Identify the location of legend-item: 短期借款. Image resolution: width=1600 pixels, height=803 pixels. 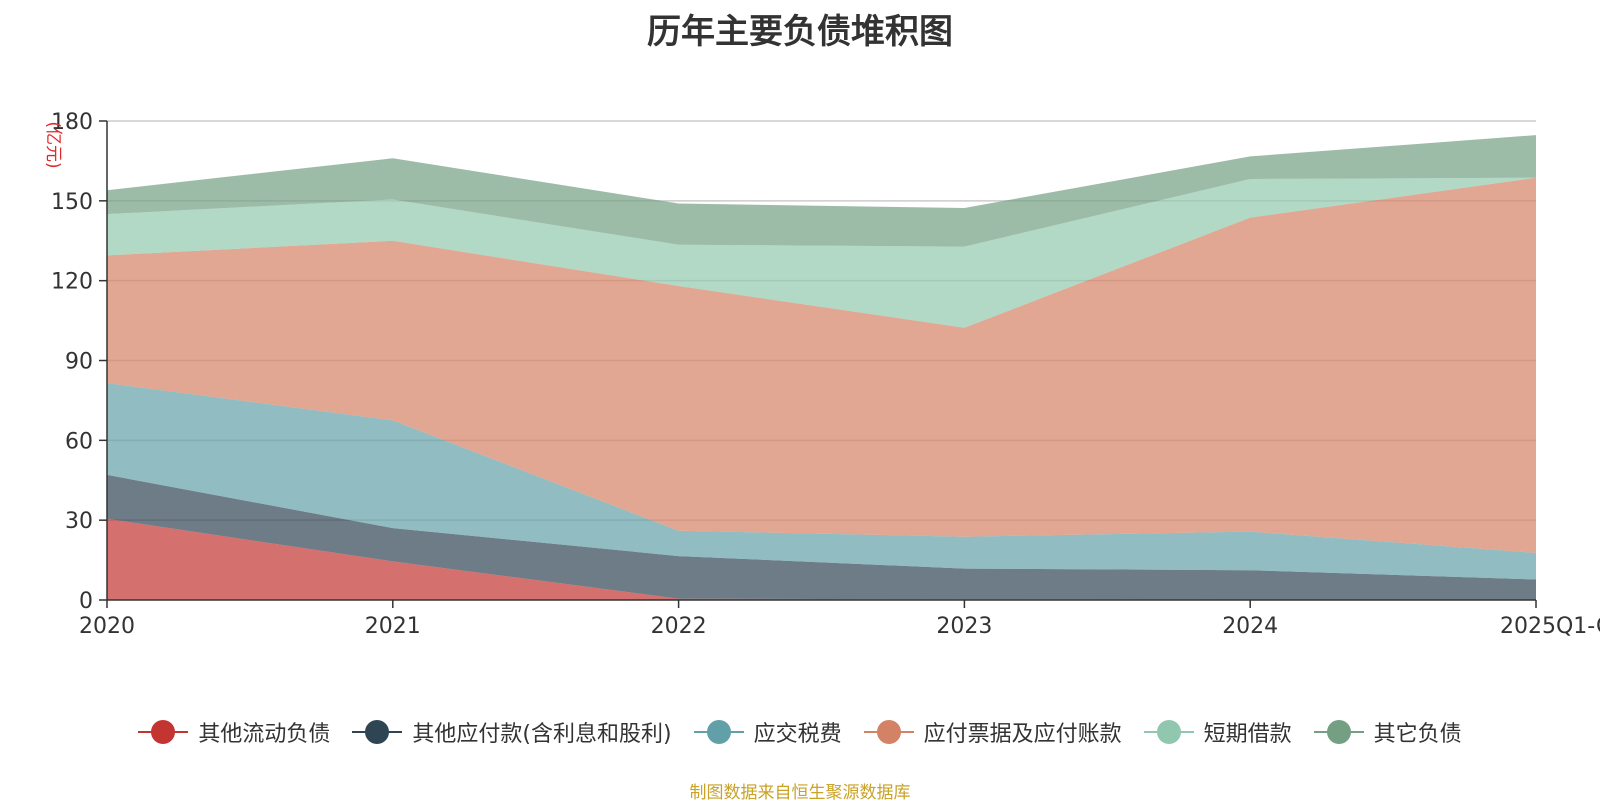
(1217, 732).